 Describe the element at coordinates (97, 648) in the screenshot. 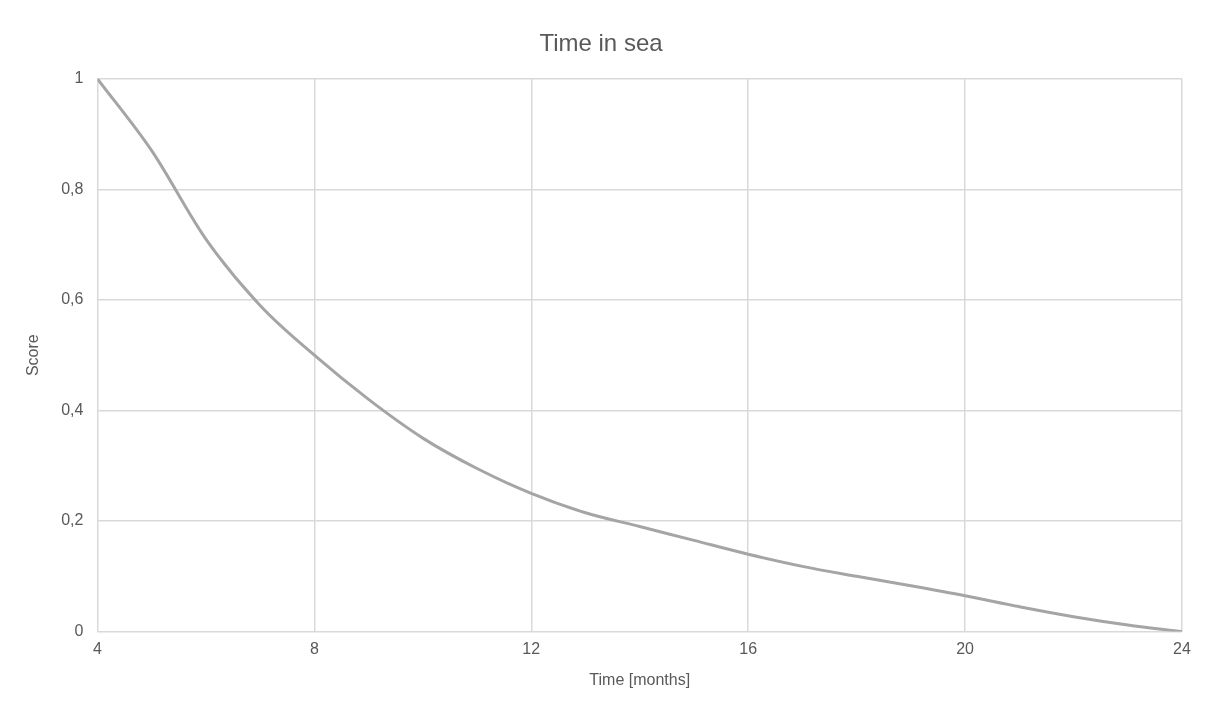

I see `x-tick-label: 4` at that location.